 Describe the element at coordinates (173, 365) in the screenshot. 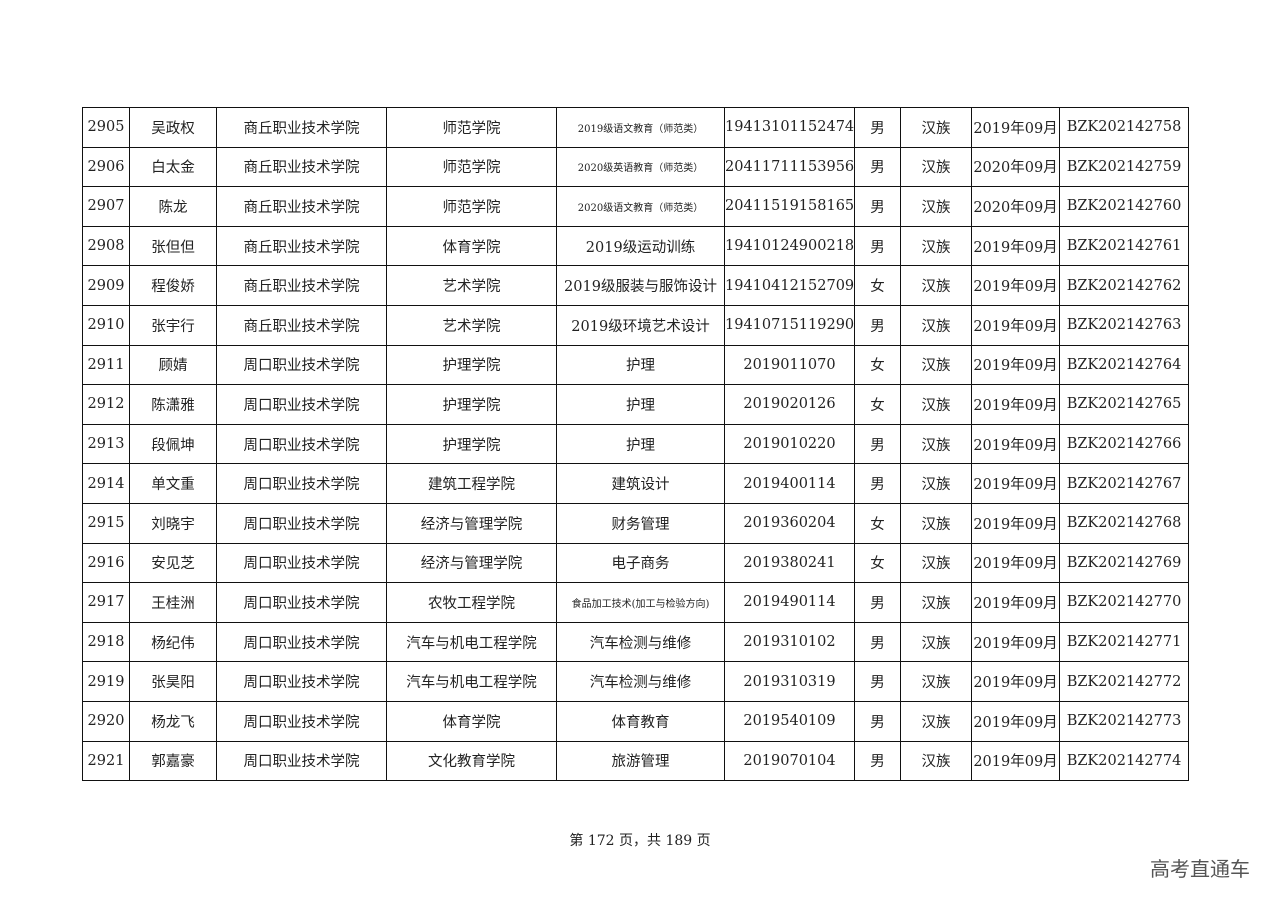

I see `name-cell: 顾婧` at that location.